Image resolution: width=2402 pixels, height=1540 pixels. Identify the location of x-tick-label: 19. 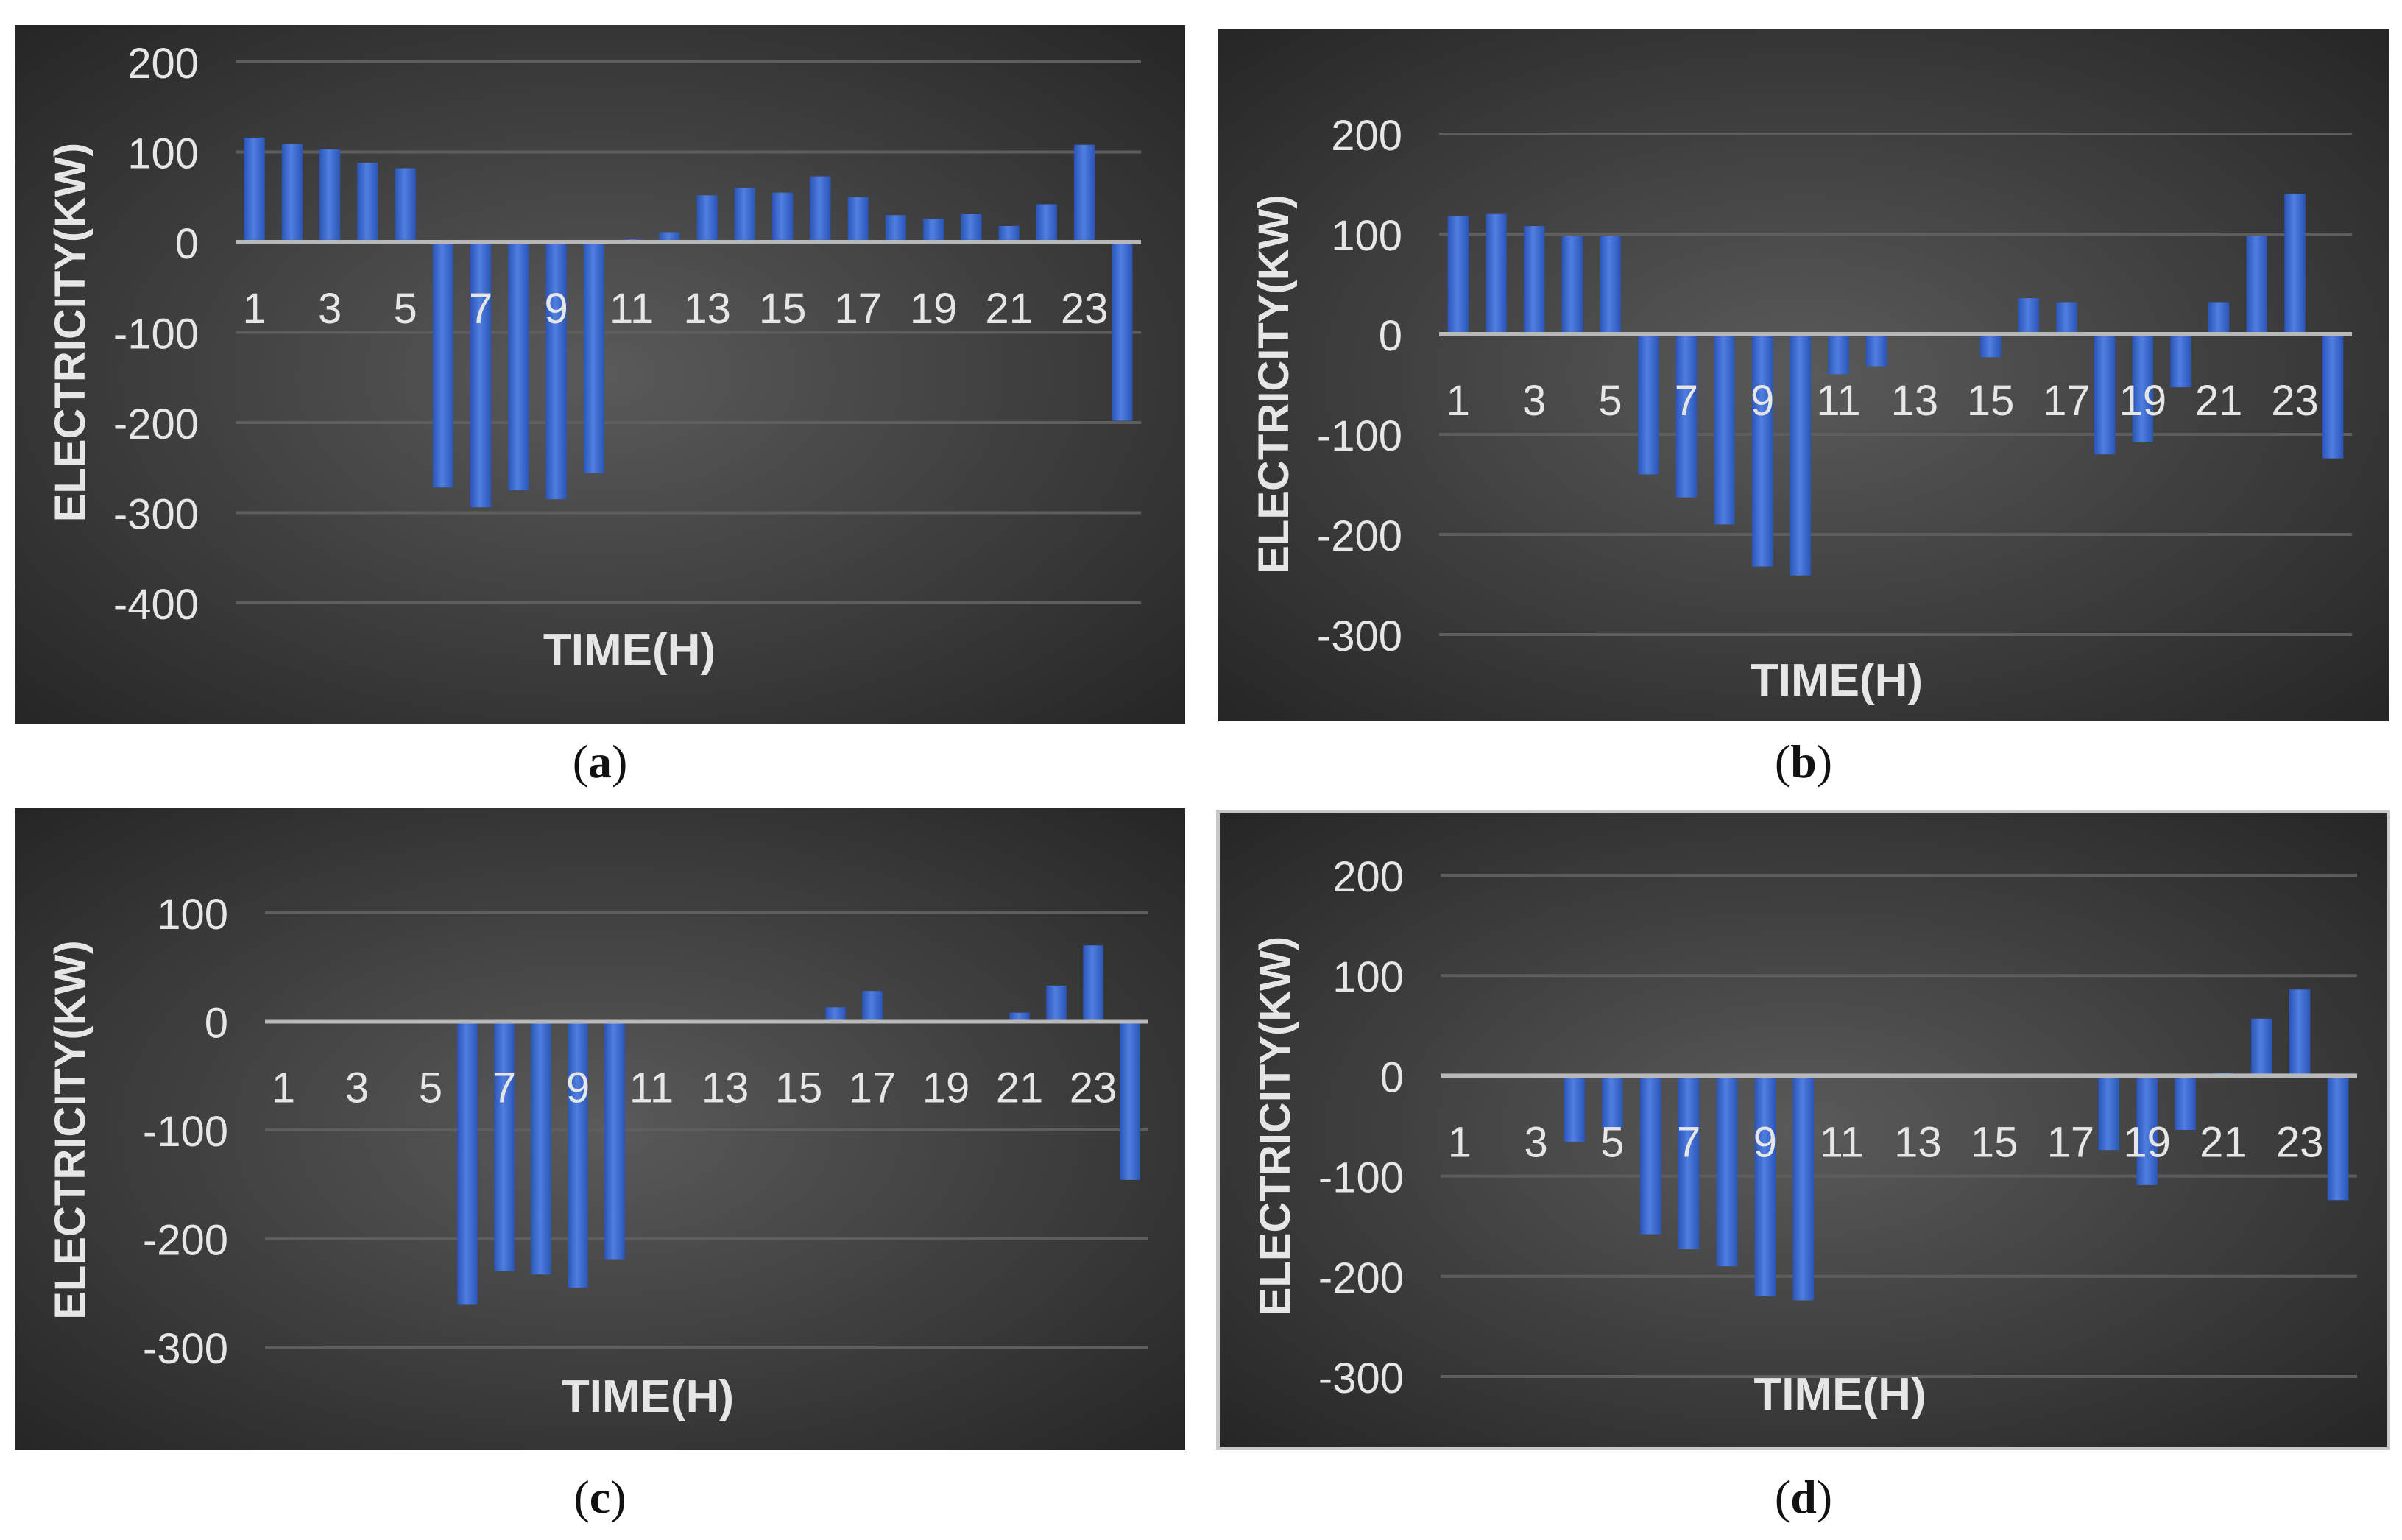
(2143, 401).